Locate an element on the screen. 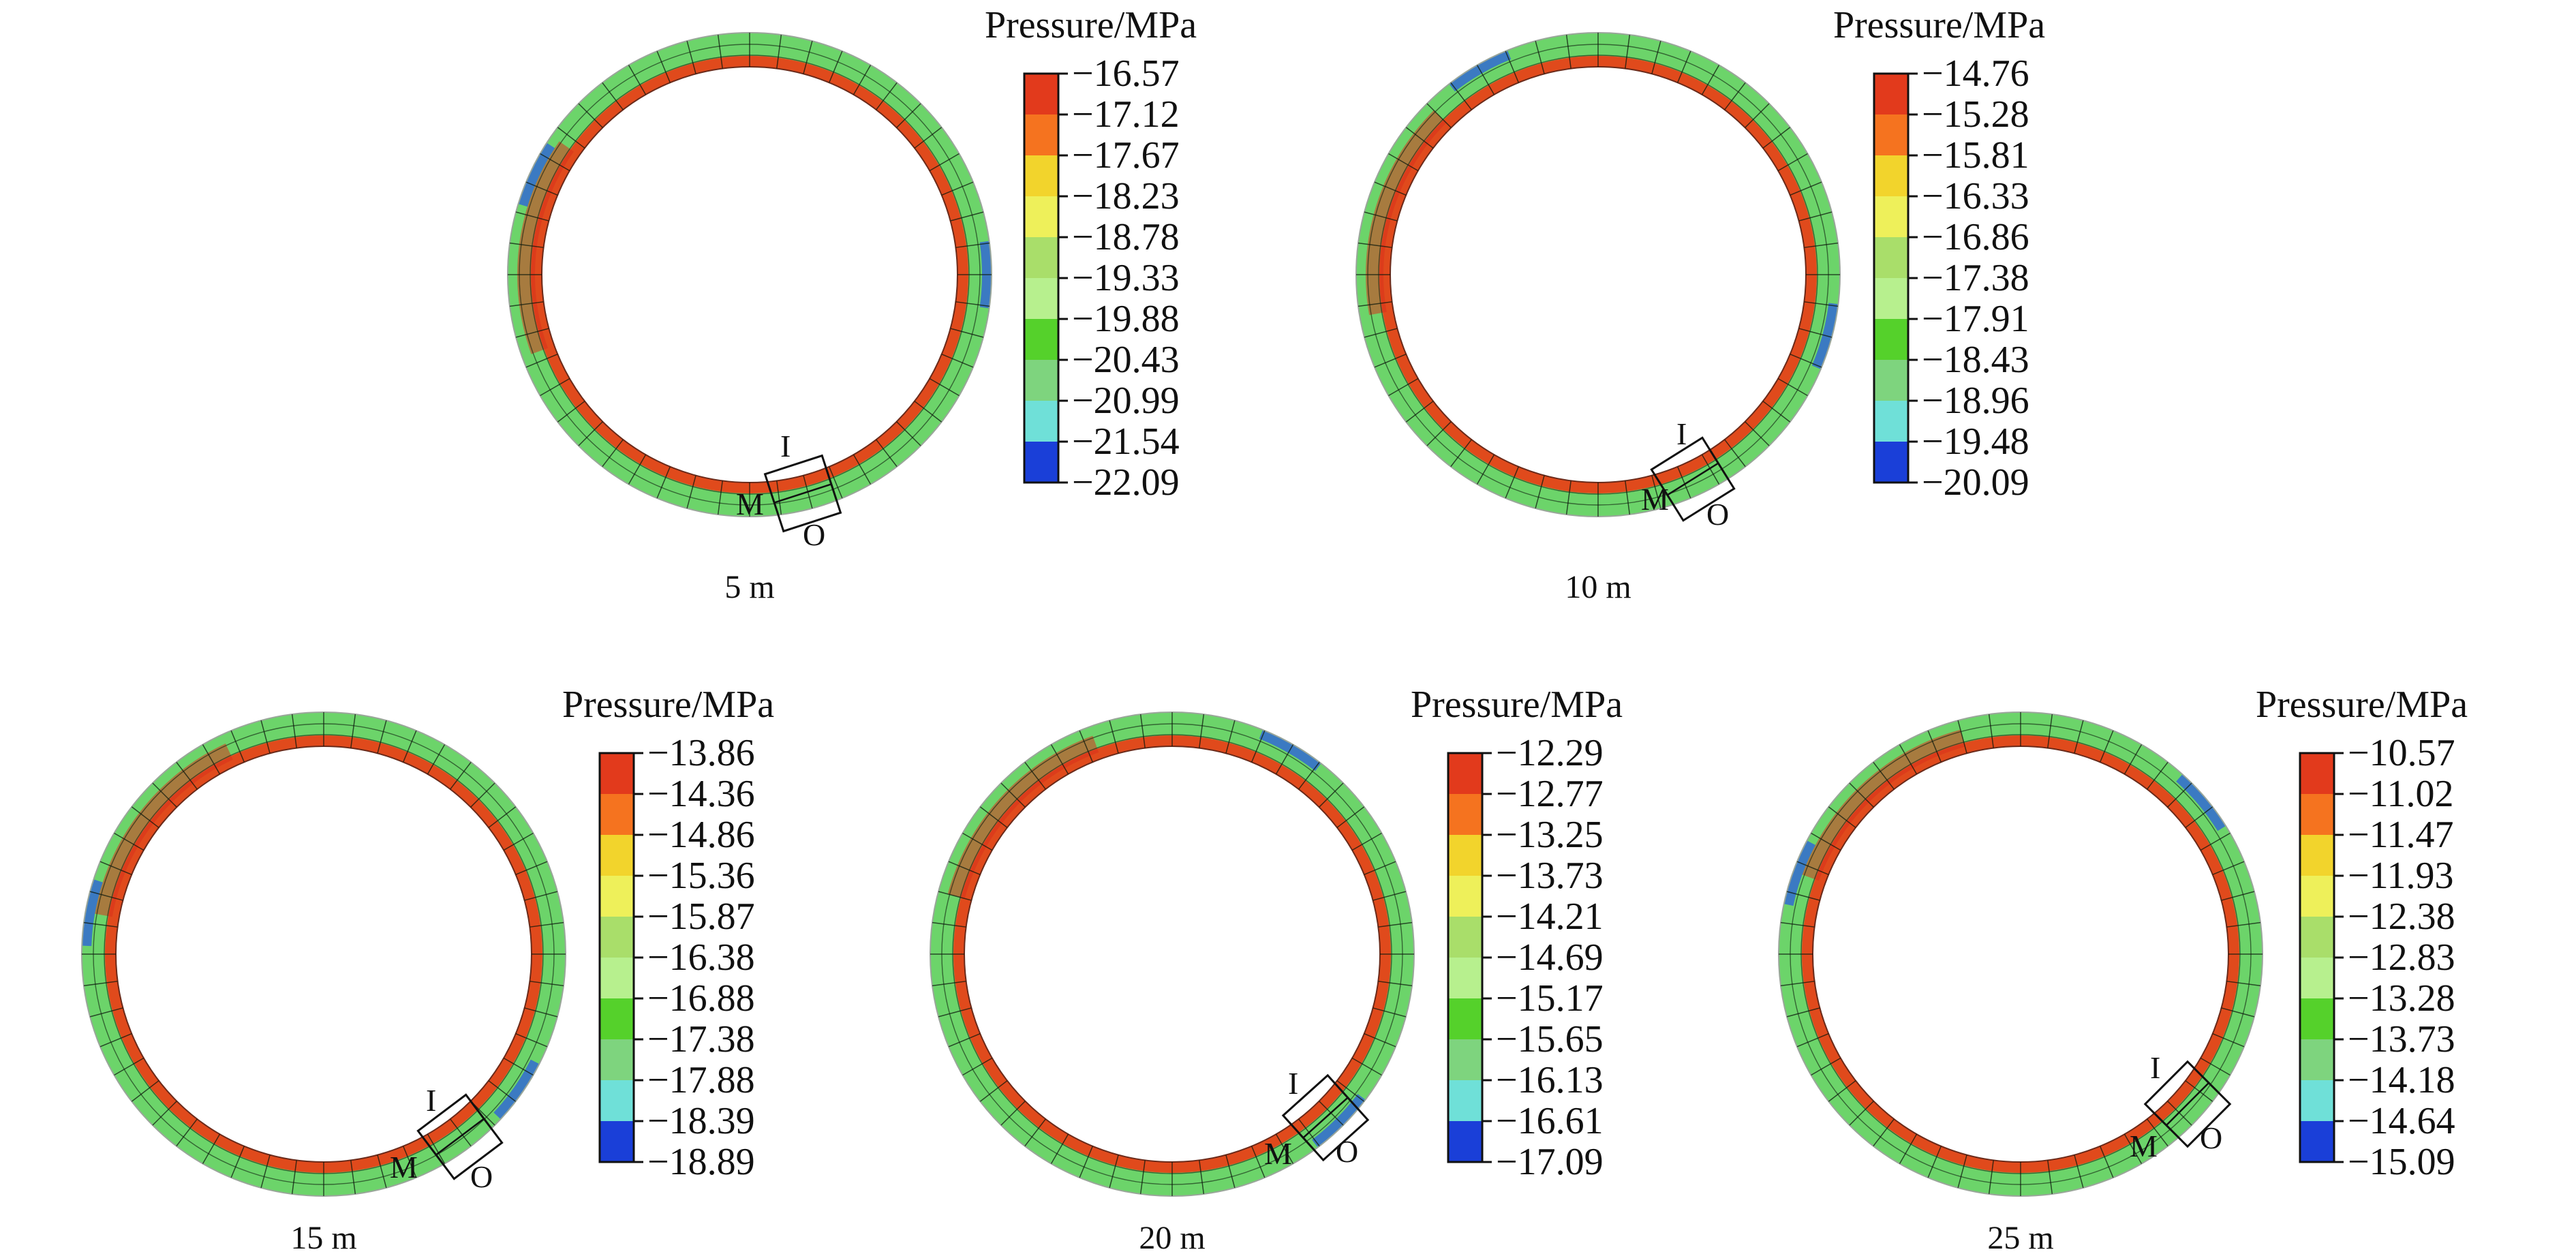  tick-label: −15.09 is located at coordinates (2401, 1162).